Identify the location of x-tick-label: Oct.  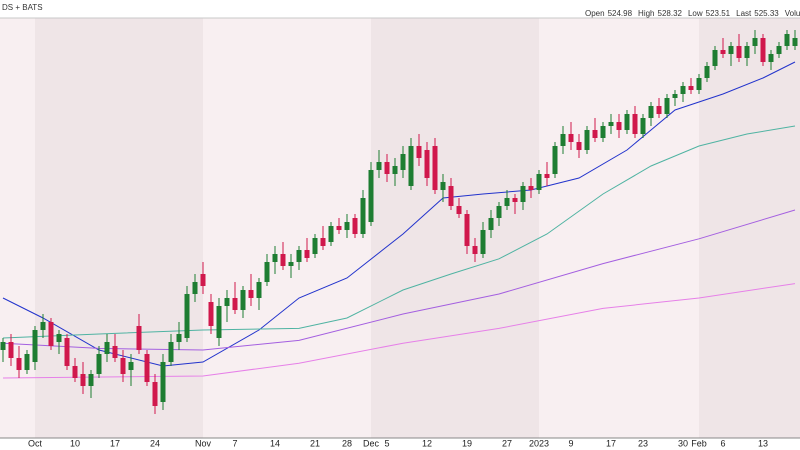
(35, 443).